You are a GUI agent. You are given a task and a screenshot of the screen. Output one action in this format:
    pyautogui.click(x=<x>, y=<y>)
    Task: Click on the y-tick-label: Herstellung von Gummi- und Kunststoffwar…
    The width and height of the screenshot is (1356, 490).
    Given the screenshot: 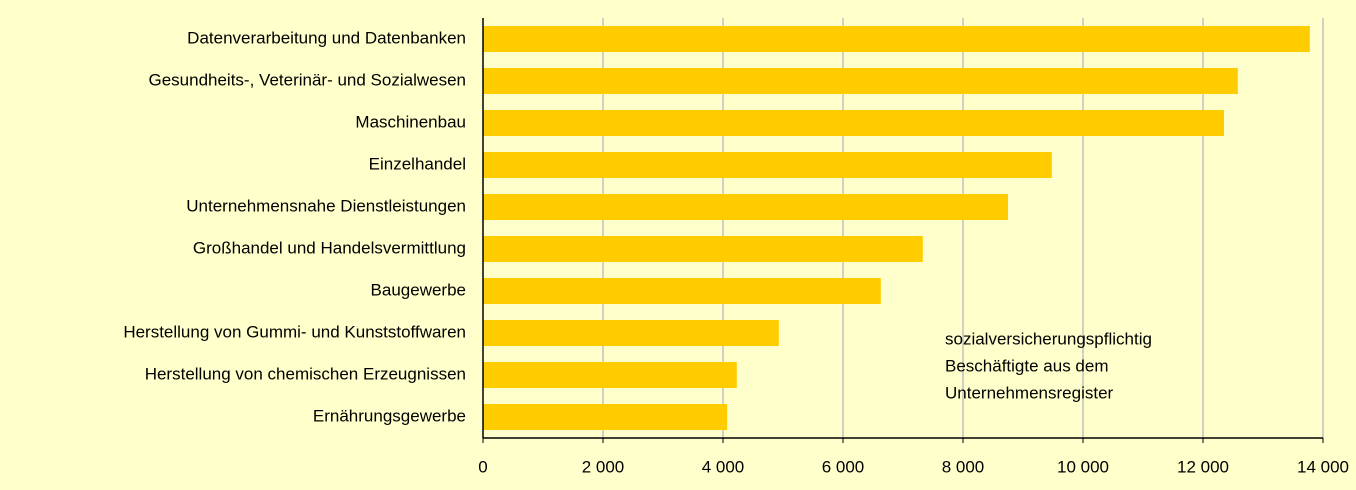 What is the action you would take?
    pyautogui.click(x=294, y=331)
    